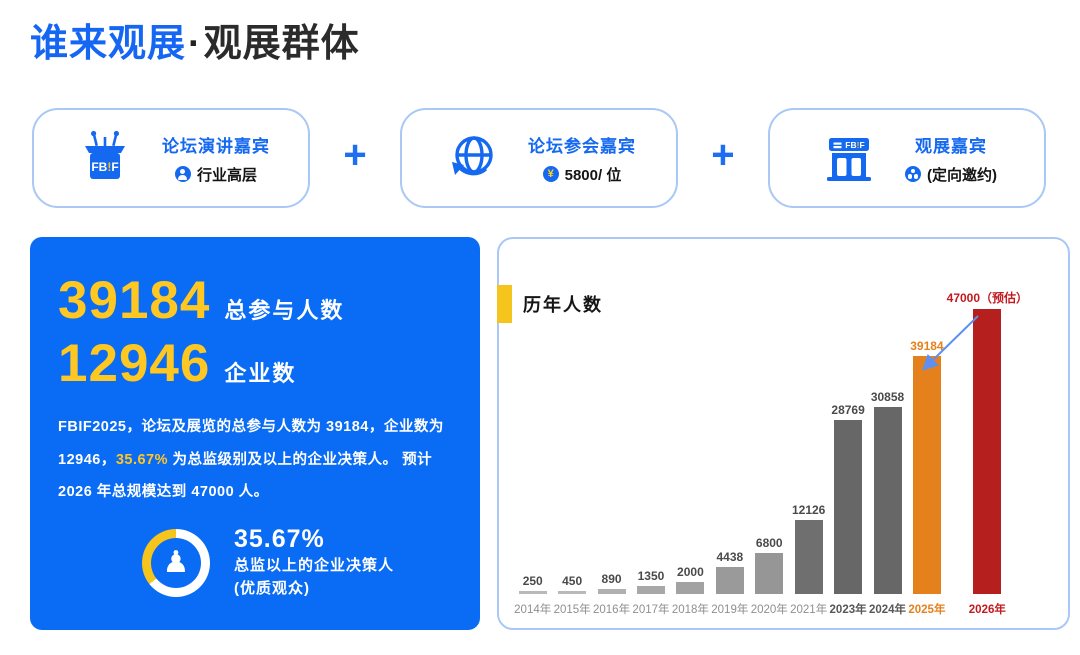 This screenshot has width=1080, height=655. What do you see at coordinates (571, 595) in the screenshot?
I see `bar-column-2015: 450 2015年` at bounding box center [571, 595].